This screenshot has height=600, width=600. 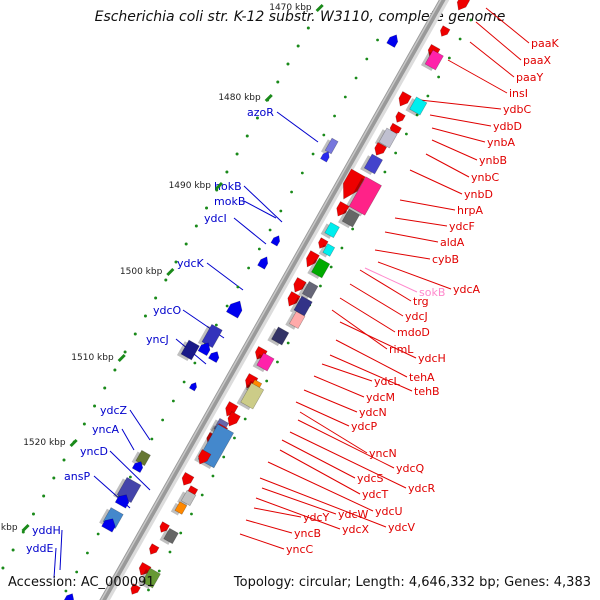 What do you see at coordinates (387, 381) in the screenshot?
I see `gene-label: ydcL` at bounding box center [387, 381].